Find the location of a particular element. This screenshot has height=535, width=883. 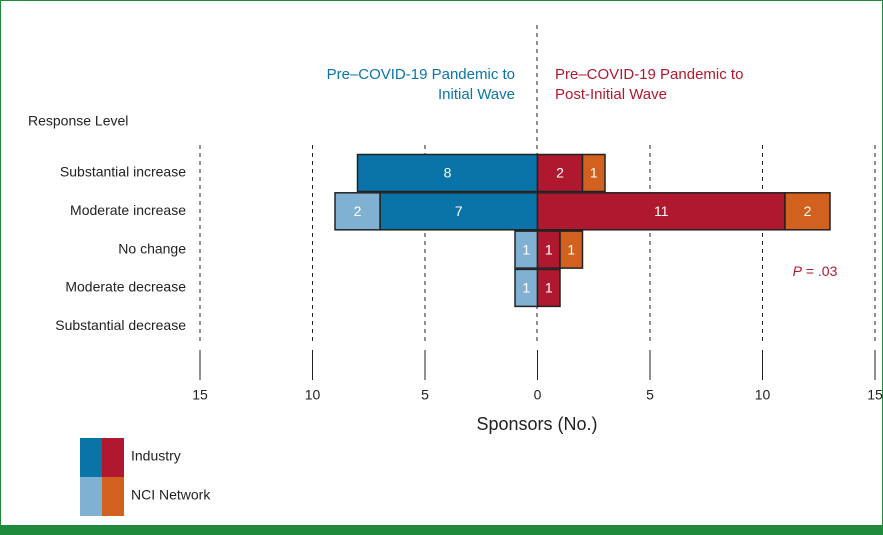

category-label: Moderate decrease is located at coordinates (125, 287).